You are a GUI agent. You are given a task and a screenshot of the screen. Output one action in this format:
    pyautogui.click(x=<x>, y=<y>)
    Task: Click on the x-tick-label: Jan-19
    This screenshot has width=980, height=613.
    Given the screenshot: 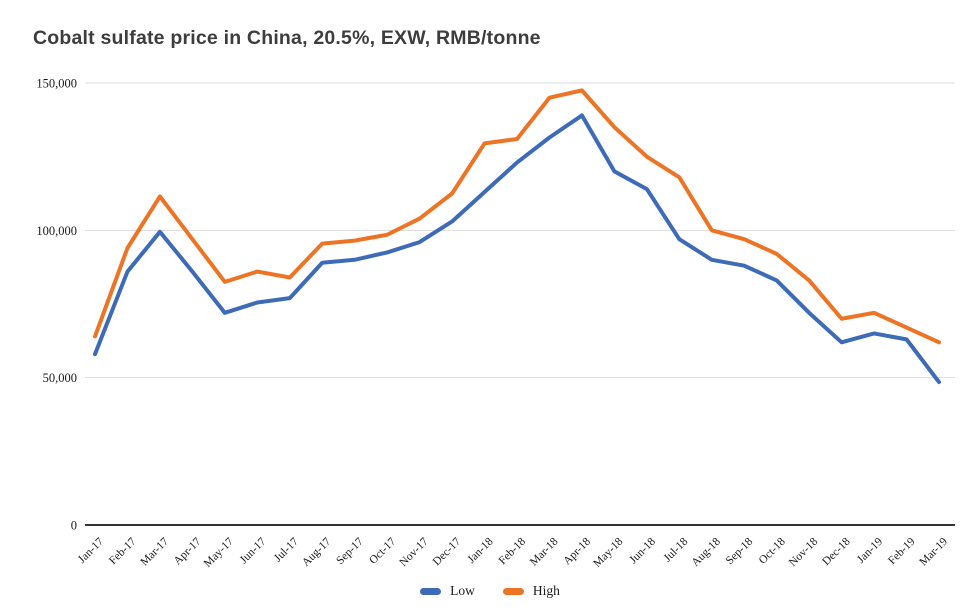 What is the action you would take?
    pyautogui.click(x=870, y=550)
    